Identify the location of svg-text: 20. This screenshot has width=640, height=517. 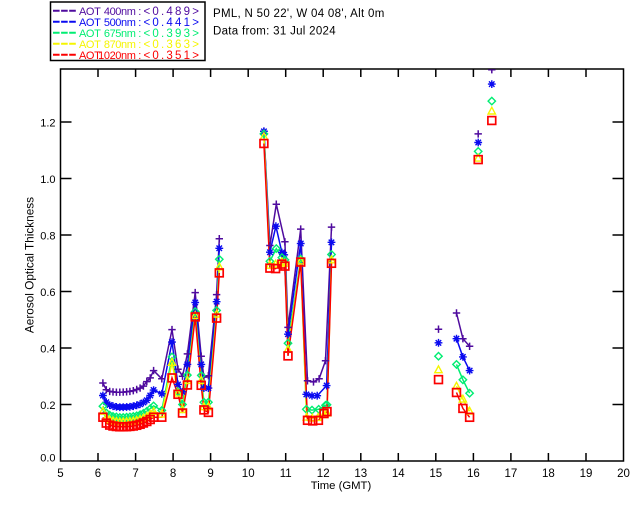
(623, 474).